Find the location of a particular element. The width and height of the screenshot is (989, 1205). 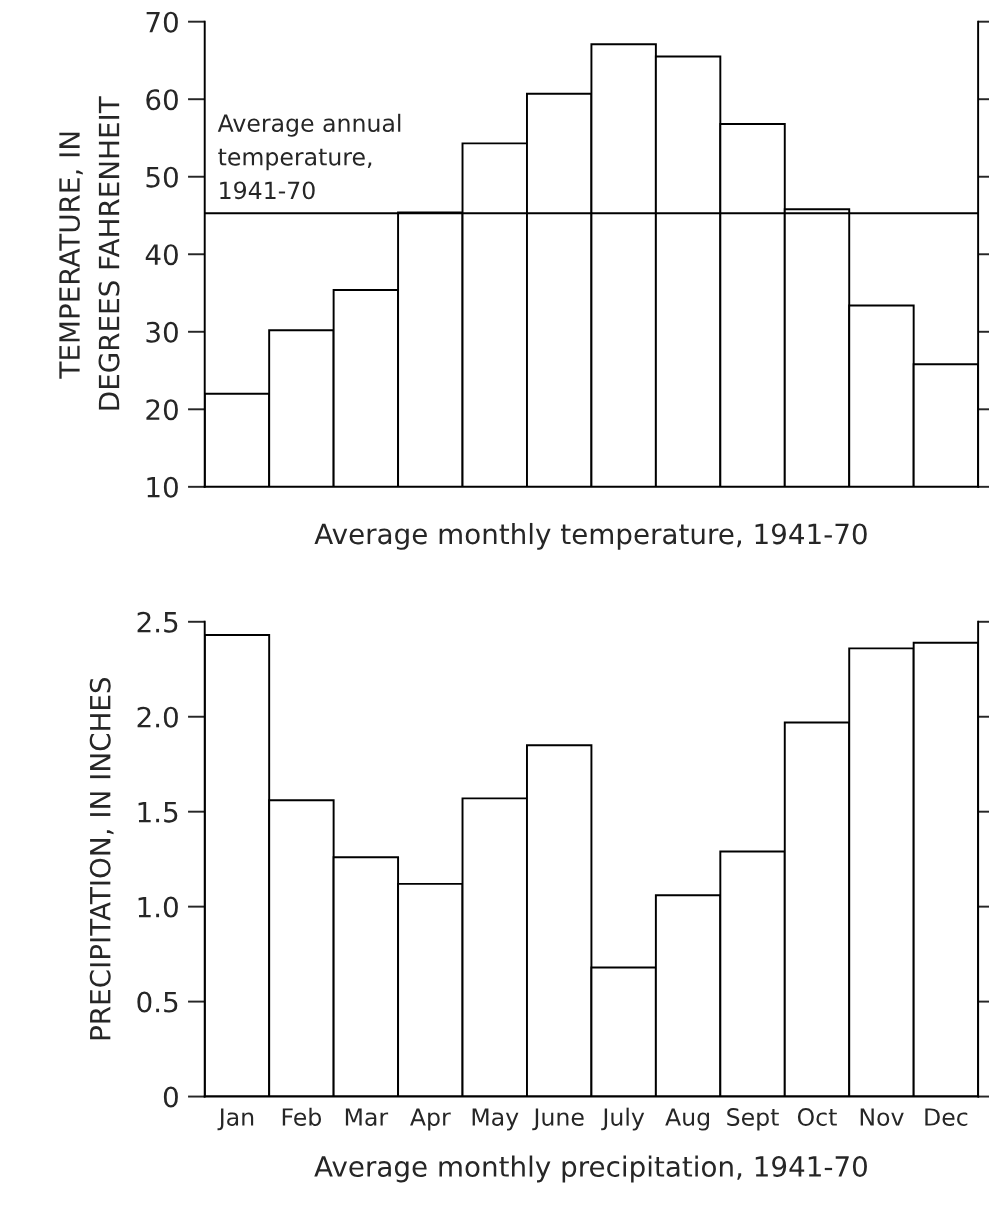

y-tick-label: 60 is located at coordinates (162, 100).